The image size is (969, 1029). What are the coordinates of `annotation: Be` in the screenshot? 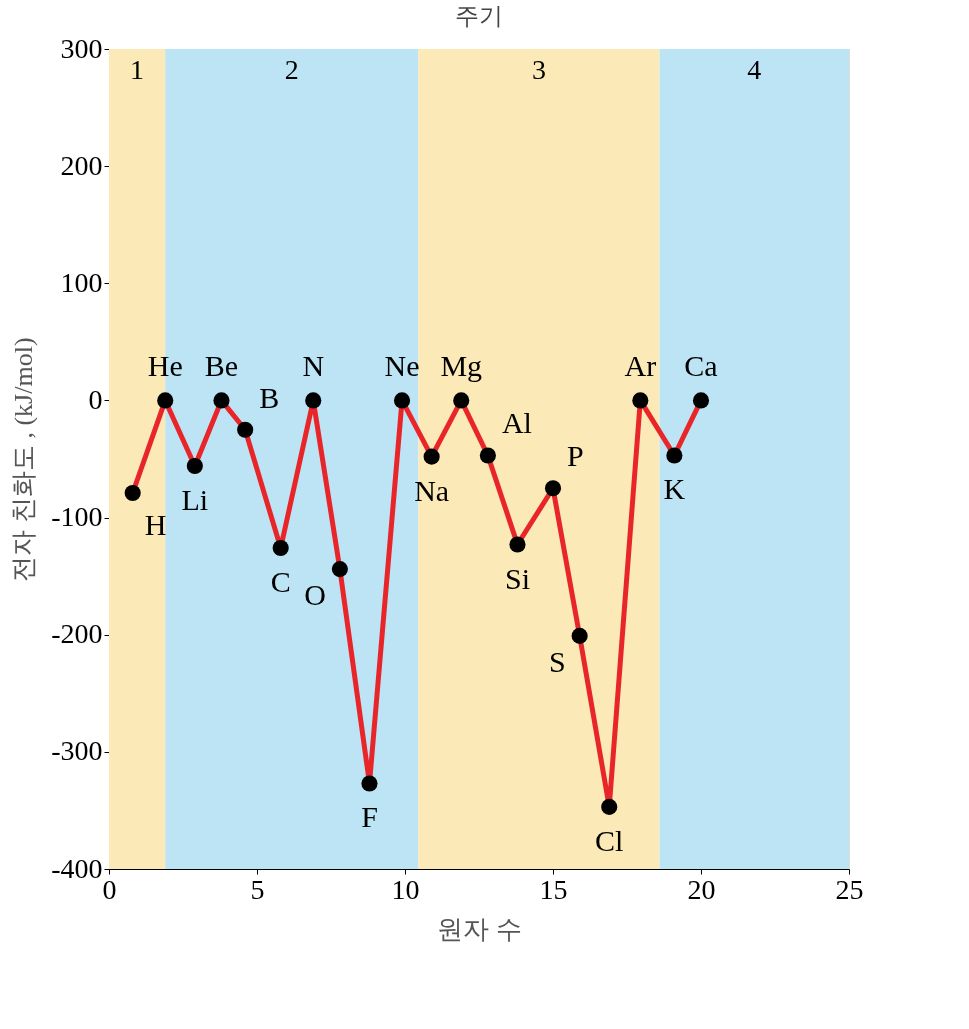 It's located at (221, 366).